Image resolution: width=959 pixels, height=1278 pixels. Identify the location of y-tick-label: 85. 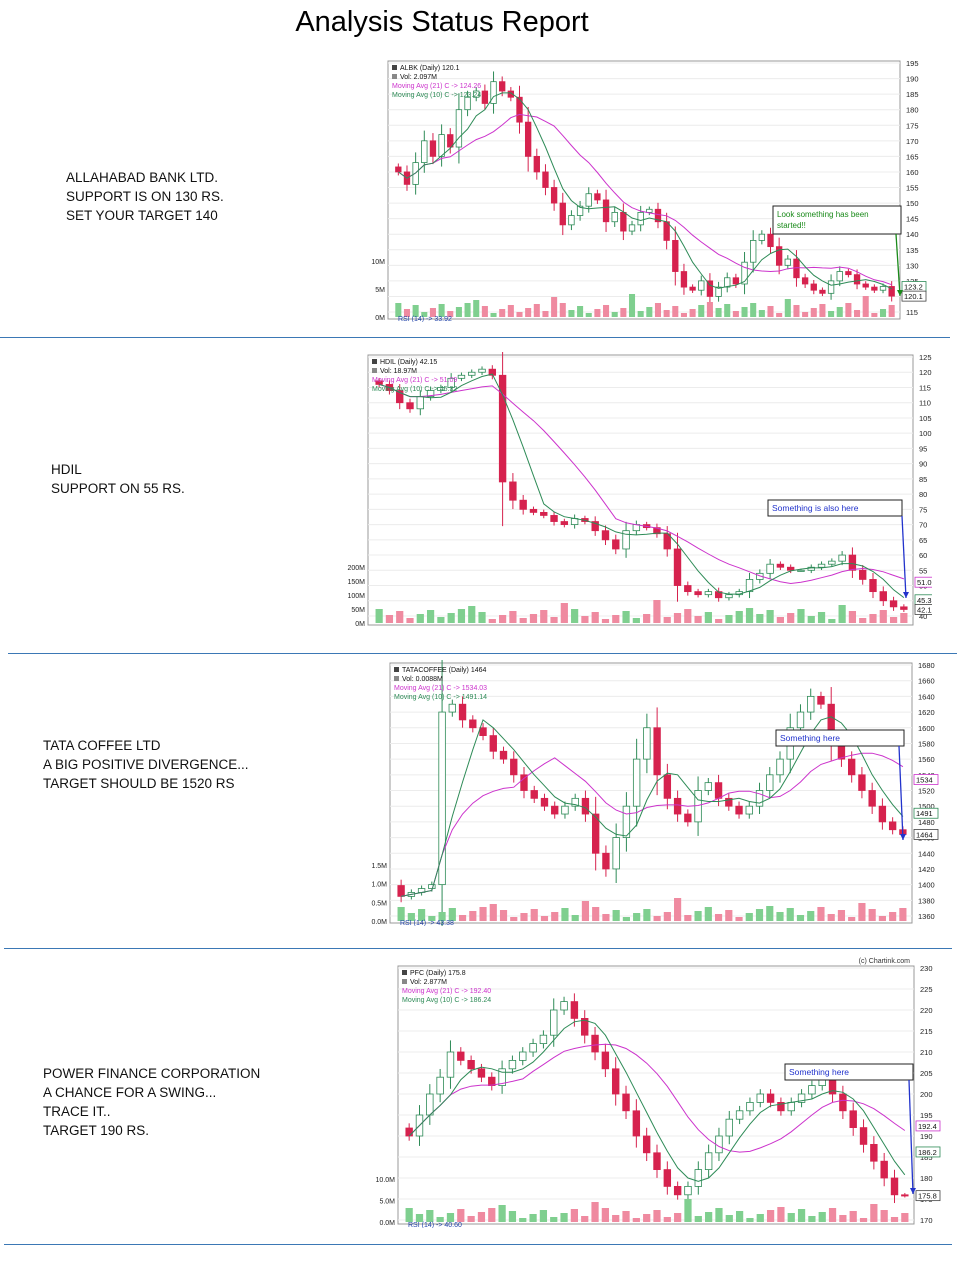
(923, 479).